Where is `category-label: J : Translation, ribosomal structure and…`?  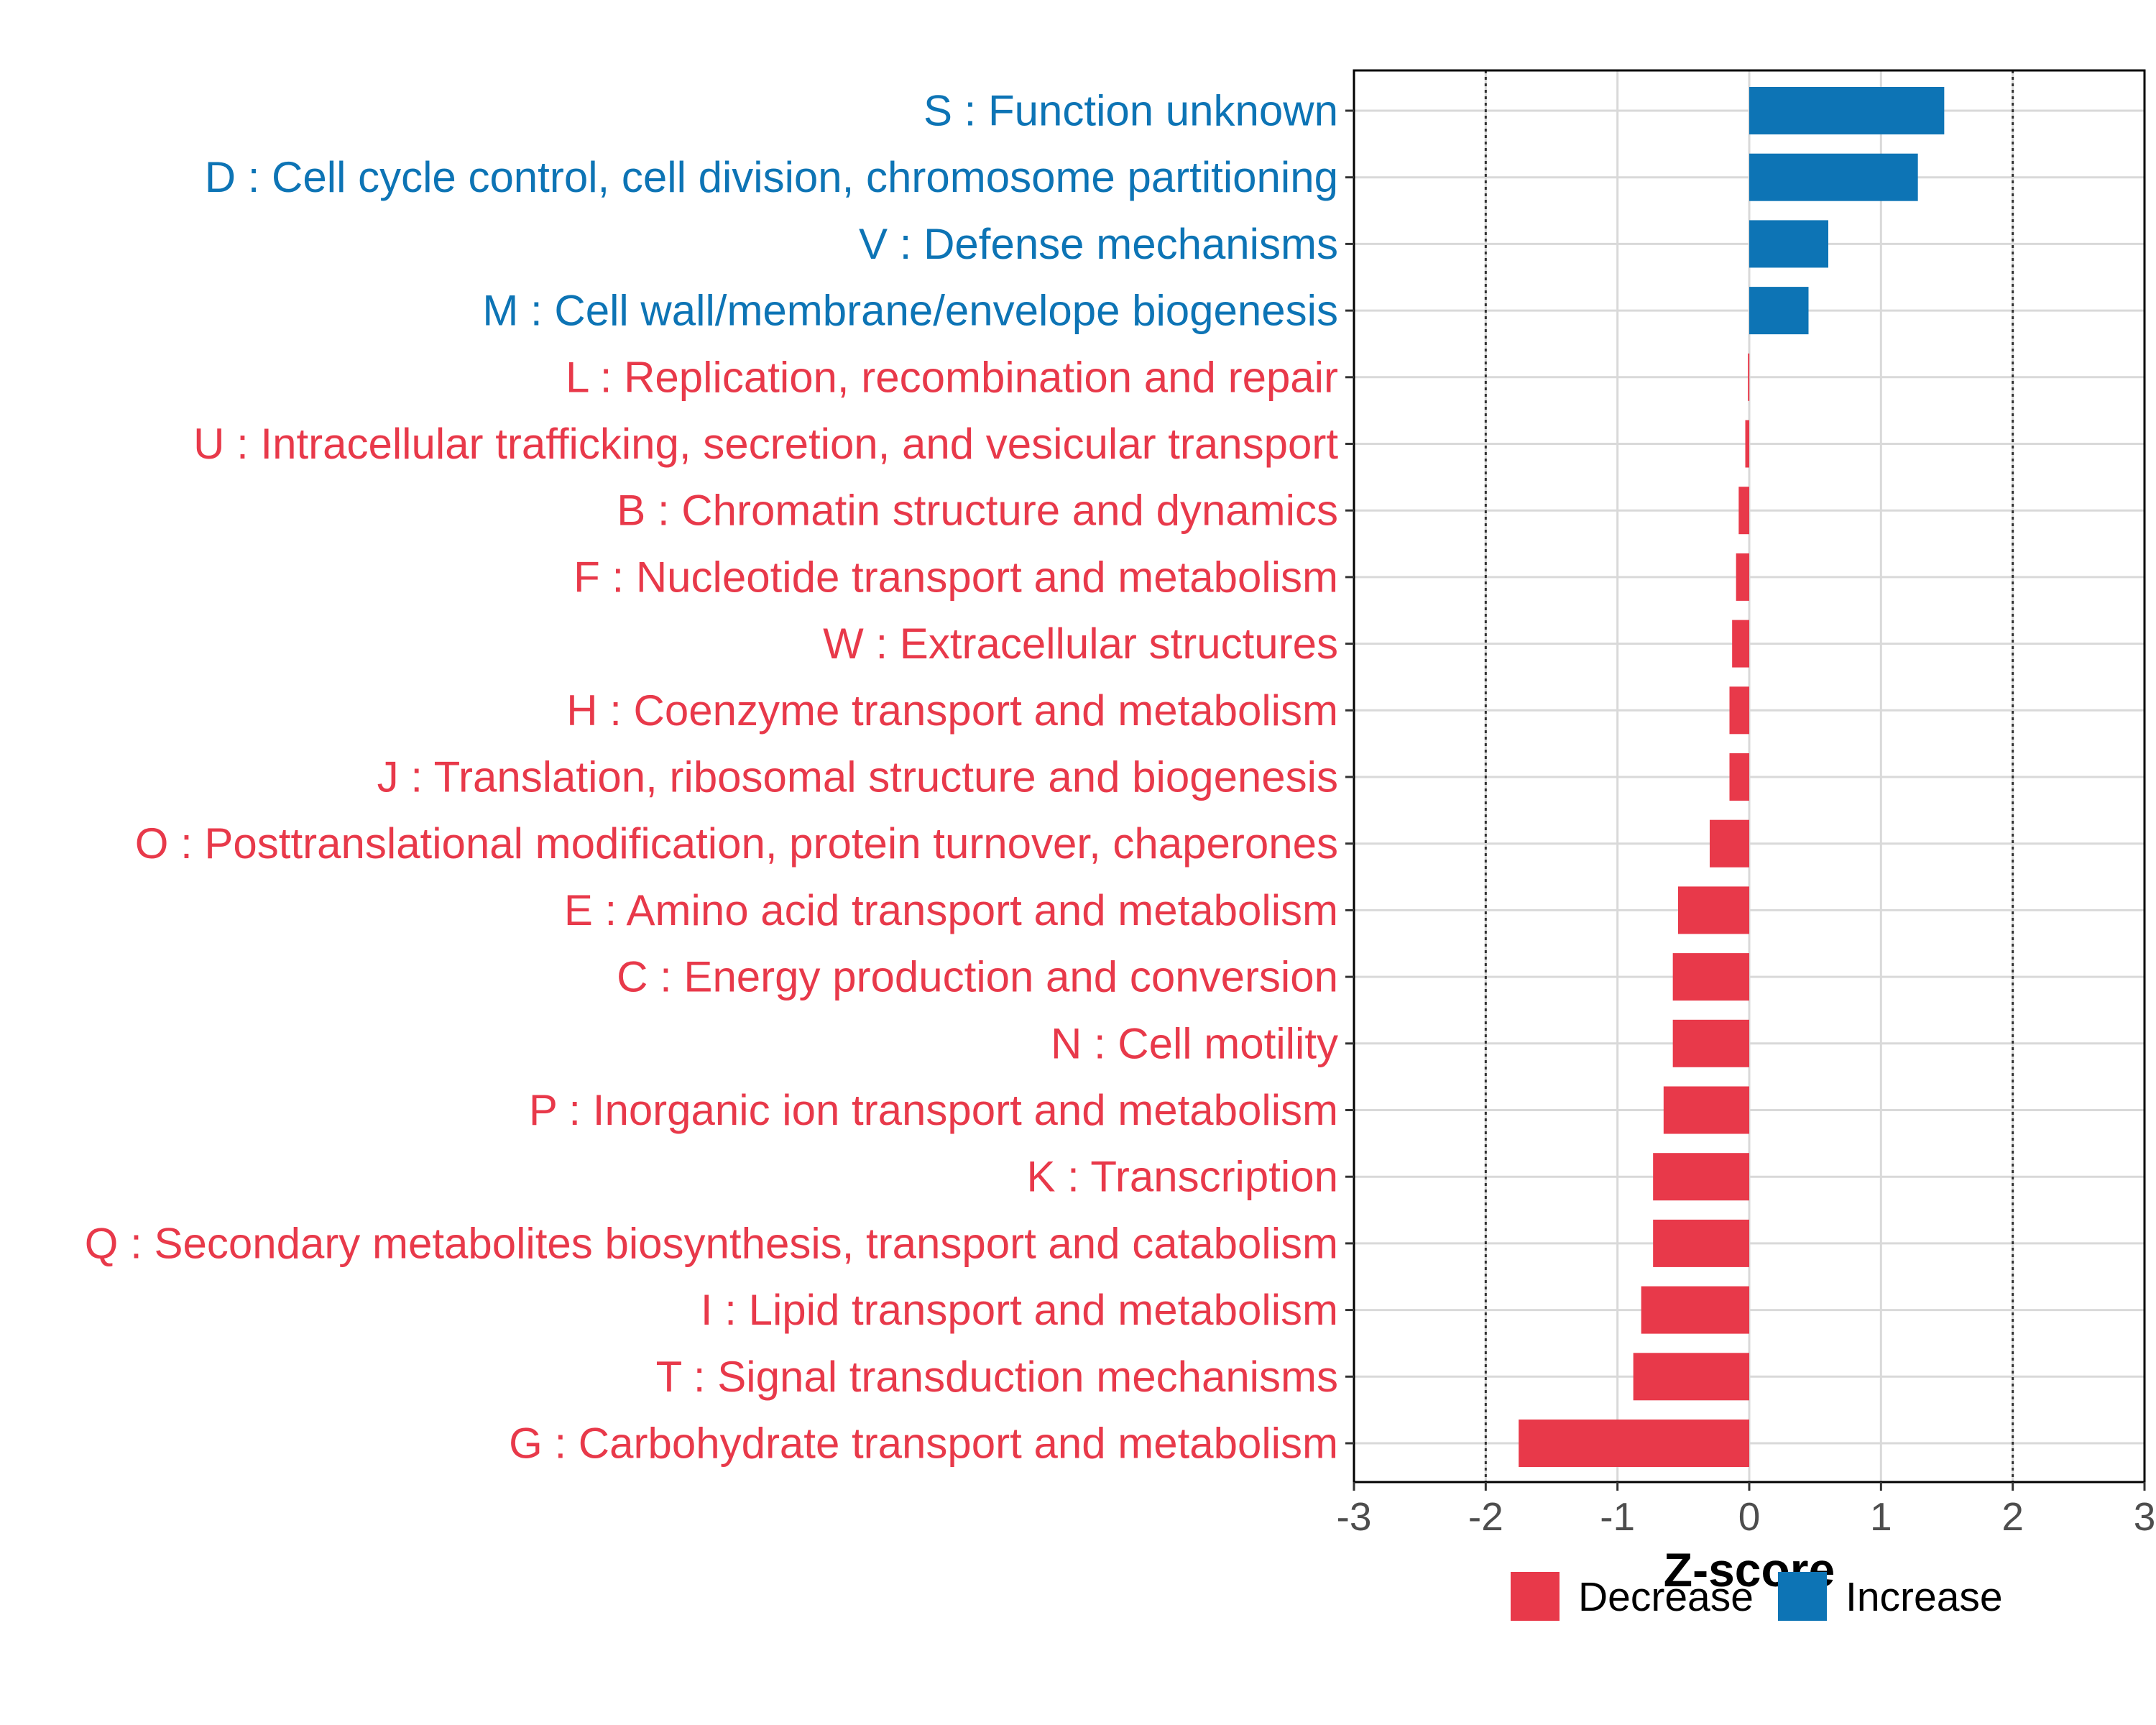
category-label: J : Translation, ribosomal structure and… is located at coordinates (857, 777).